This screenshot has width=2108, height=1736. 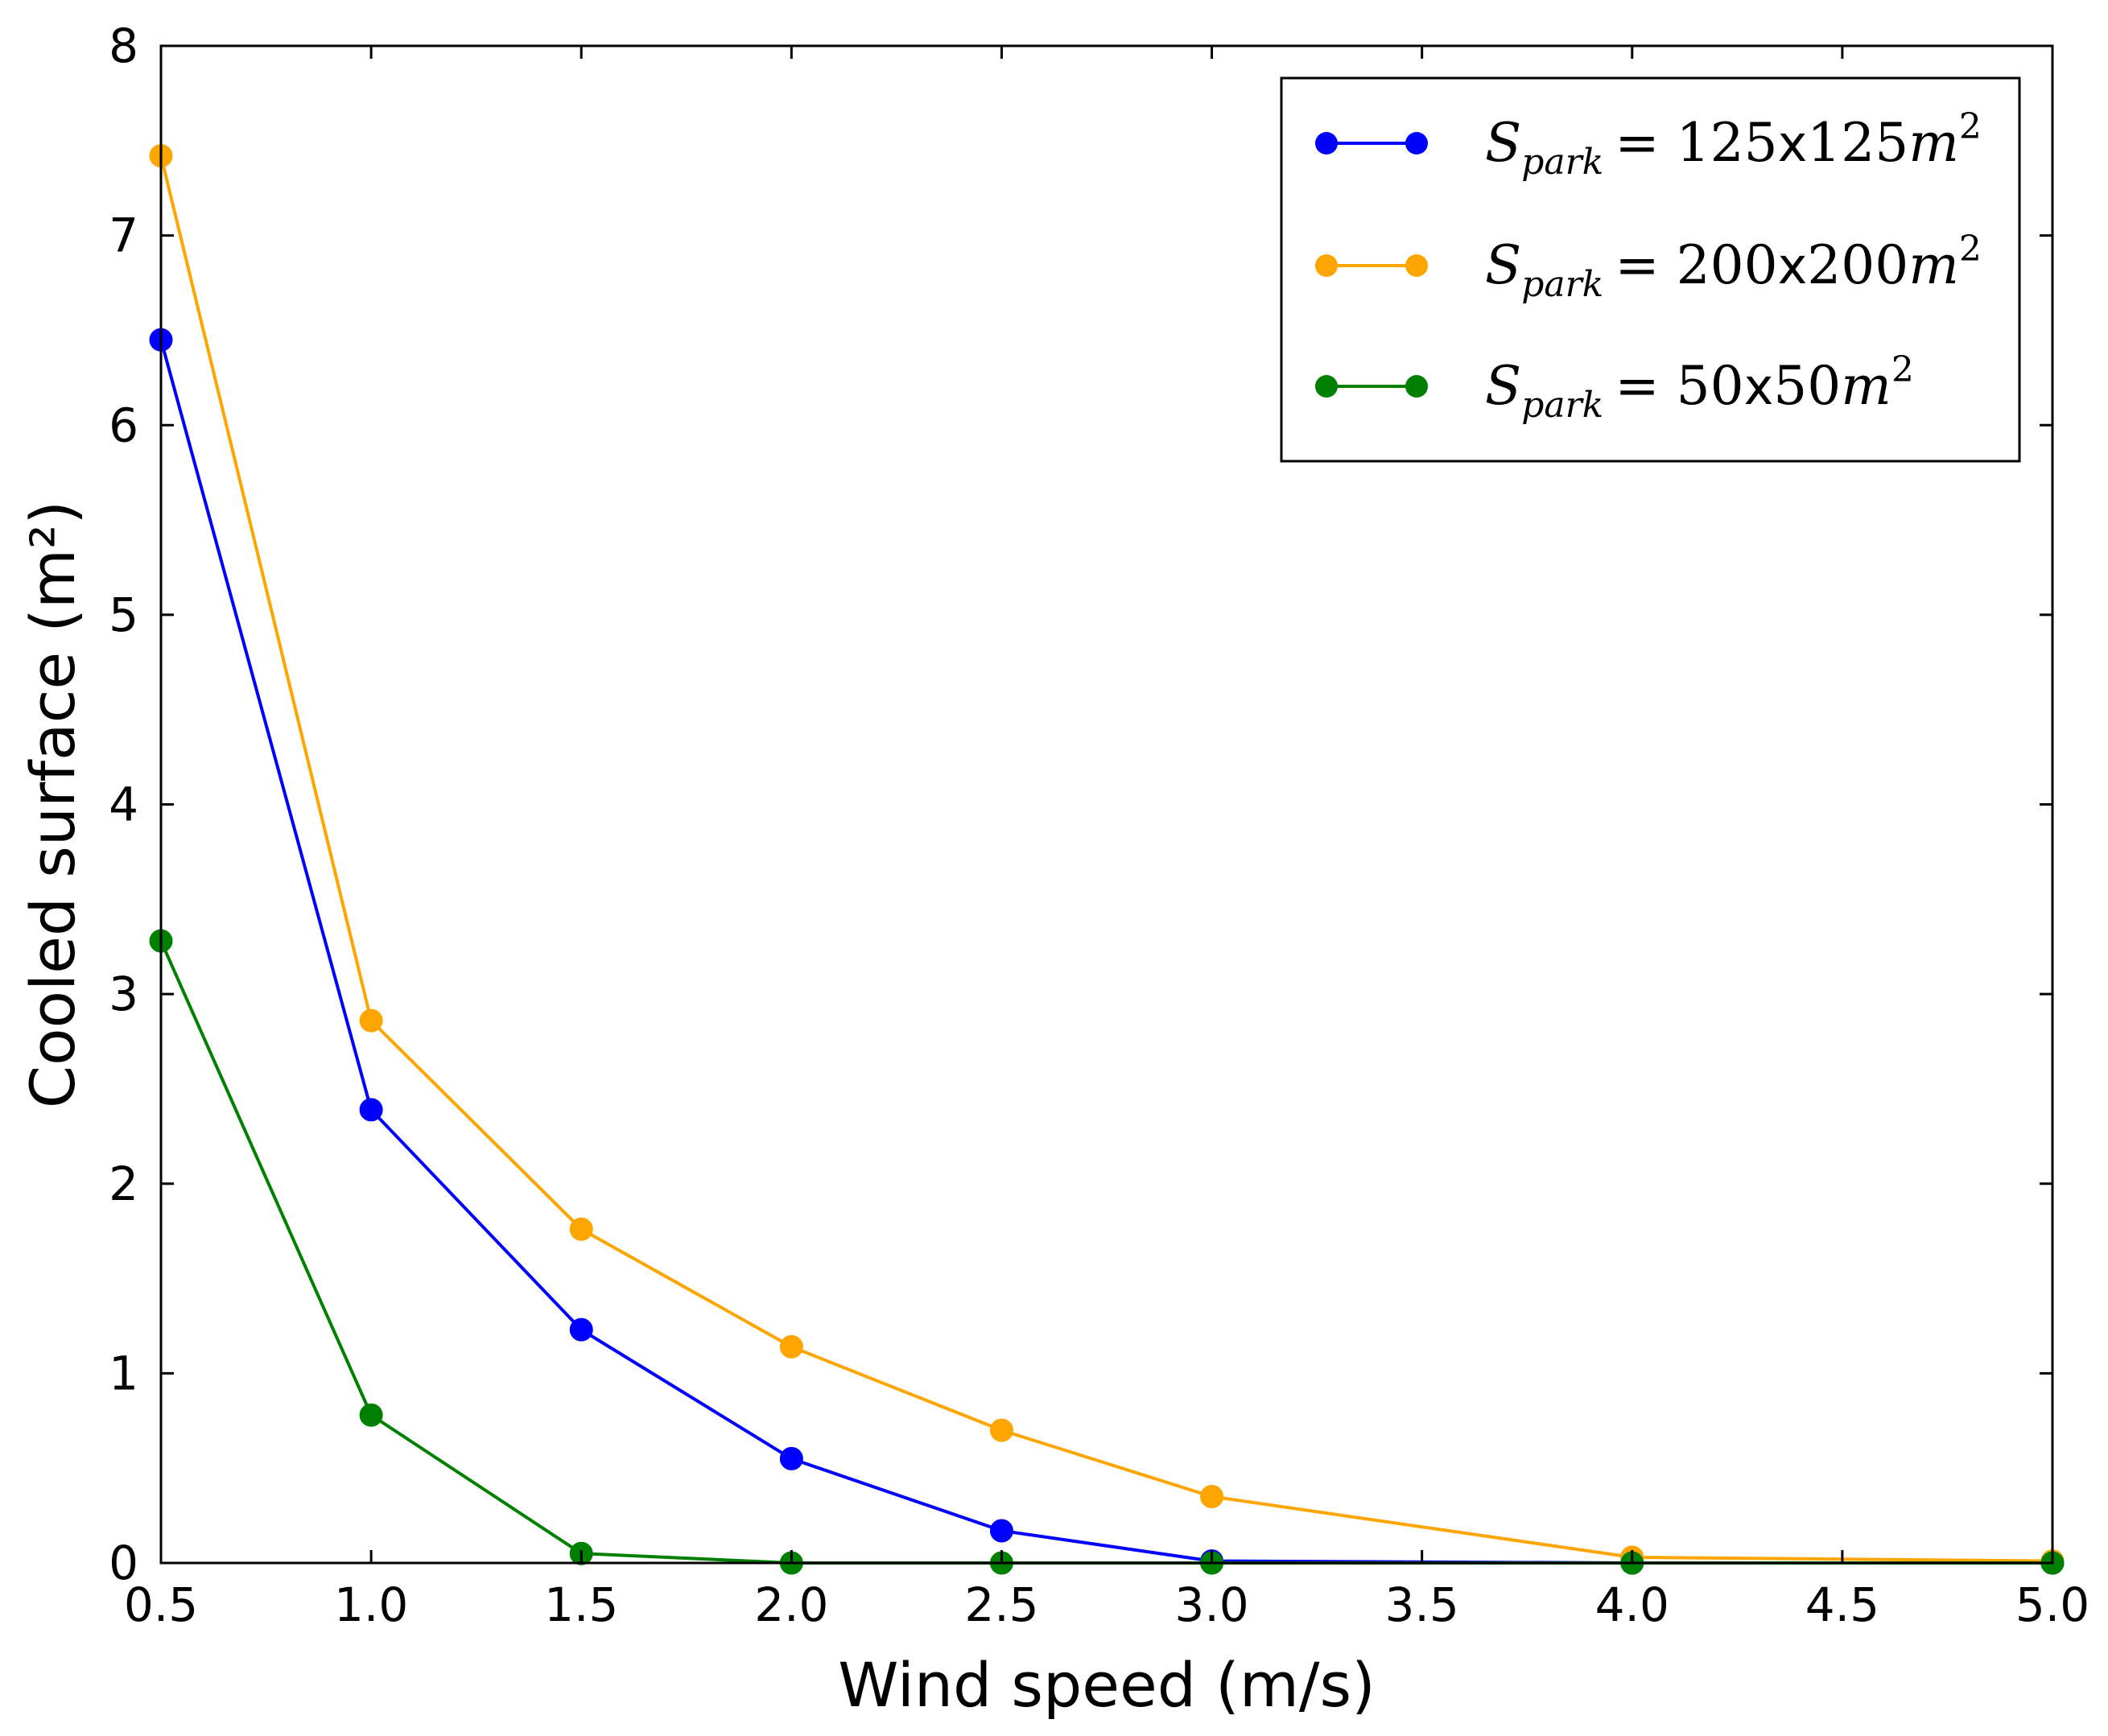 I want to click on legend-size2: 125, so click(x=1857, y=143).